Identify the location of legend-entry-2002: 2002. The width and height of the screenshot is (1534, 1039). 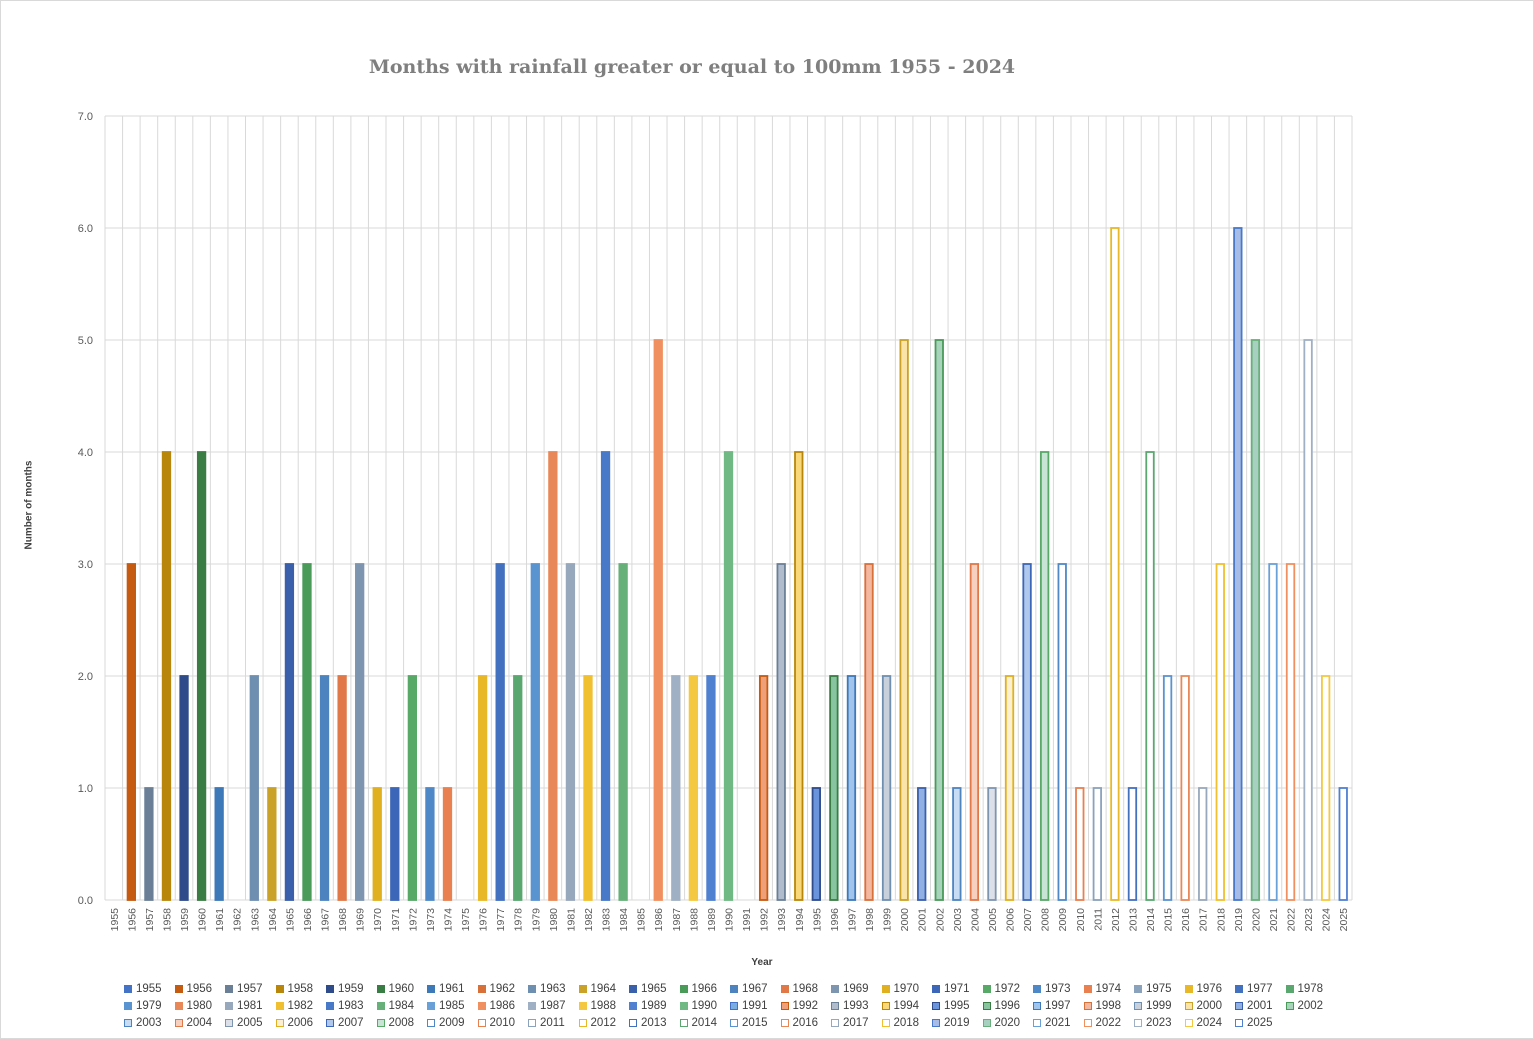
(1311, 1006).